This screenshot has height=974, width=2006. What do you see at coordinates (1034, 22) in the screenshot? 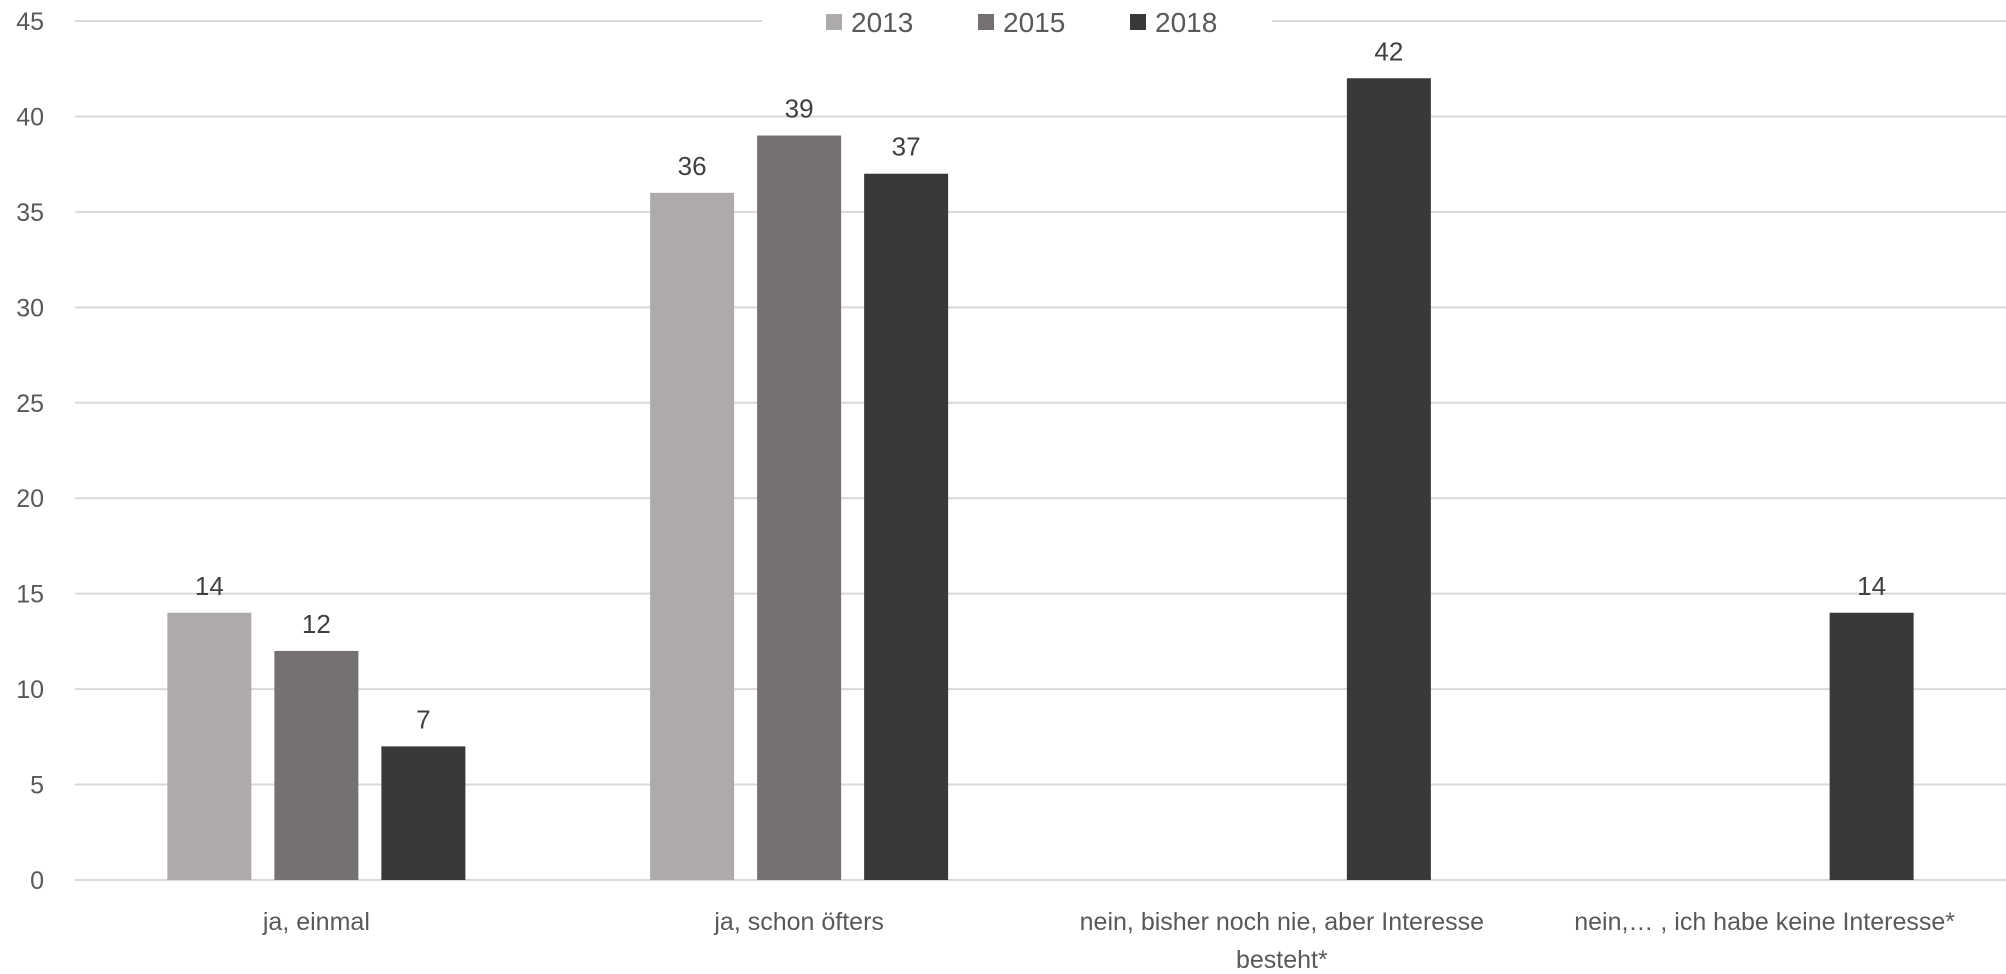
I see `legend-label-2015: 2015` at bounding box center [1034, 22].